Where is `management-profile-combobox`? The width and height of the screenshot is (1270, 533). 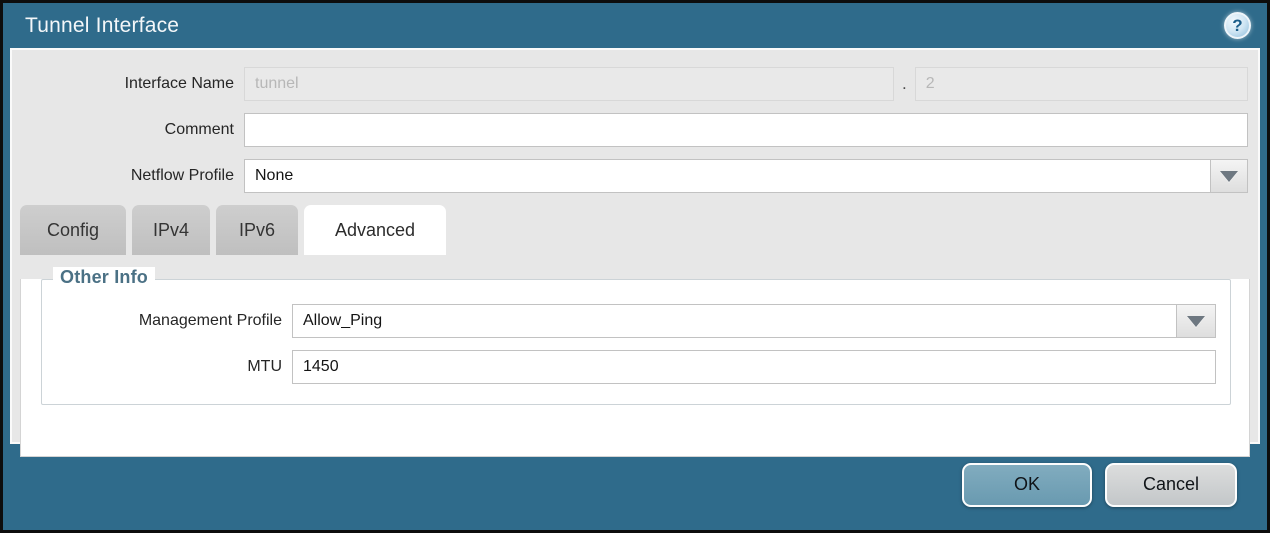
management-profile-combobox is located at coordinates (754, 321).